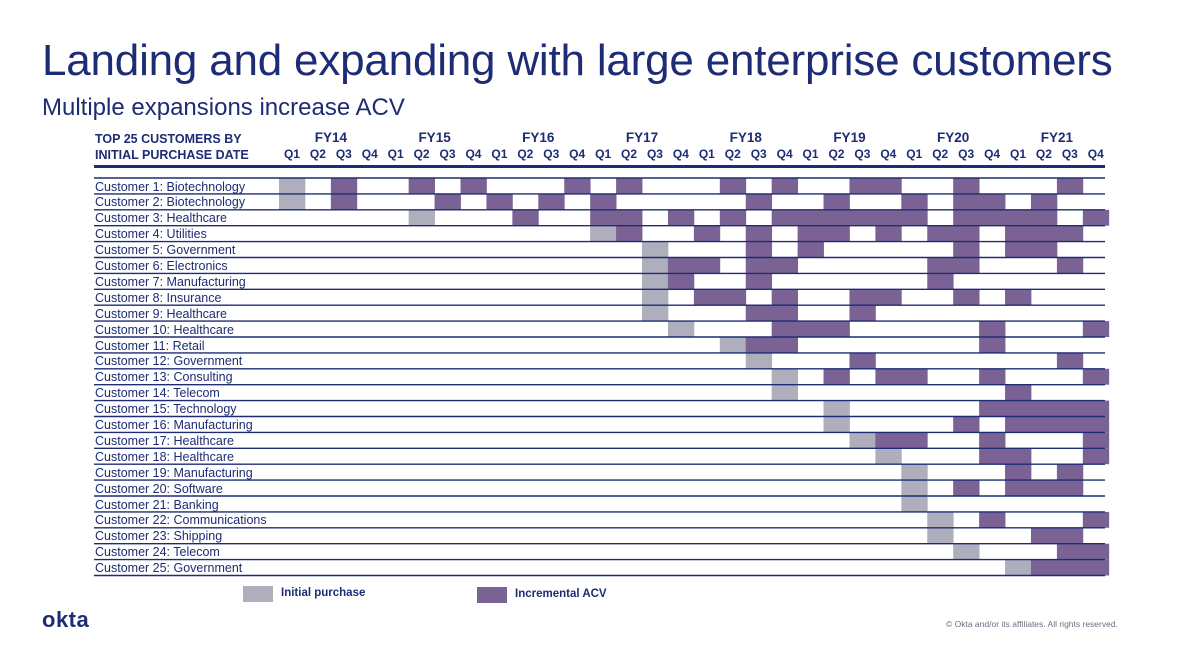 This screenshot has height=671, width=1200. What do you see at coordinates (164, 329) in the screenshot?
I see `customer-label: Customer 10: Healthcare` at bounding box center [164, 329].